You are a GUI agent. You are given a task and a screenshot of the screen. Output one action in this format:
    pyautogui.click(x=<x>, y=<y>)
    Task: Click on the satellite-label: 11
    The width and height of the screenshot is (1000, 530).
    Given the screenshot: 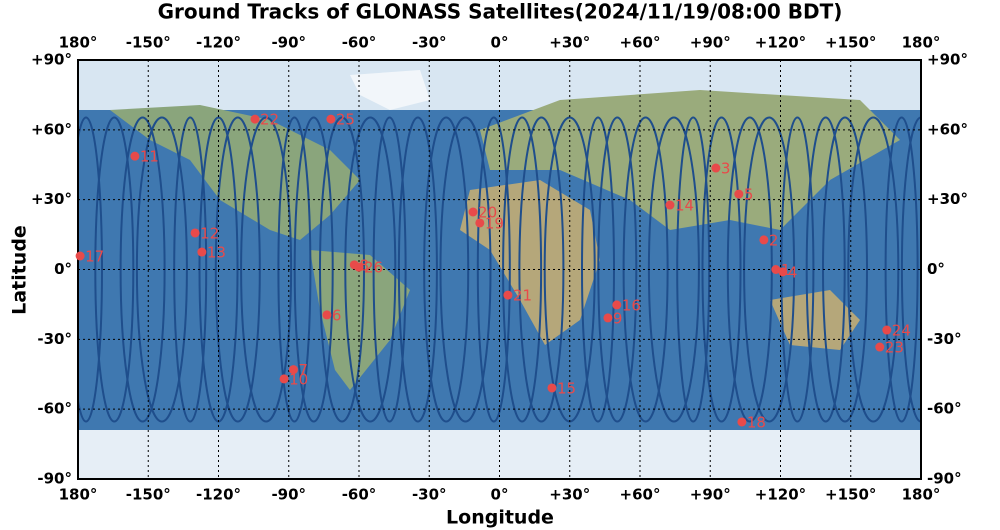 What is the action you would take?
    pyautogui.click(x=149, y=157)
    